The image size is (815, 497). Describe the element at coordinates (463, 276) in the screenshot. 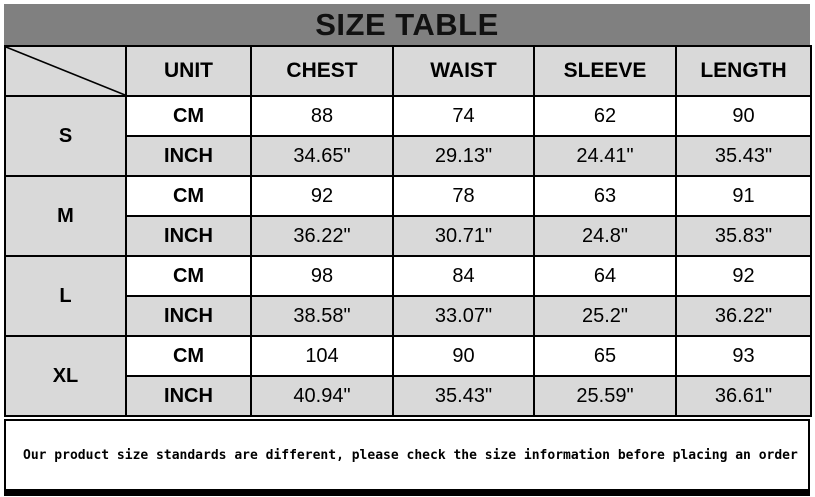

I see `cell-l-waist-cm: 84` at that location.